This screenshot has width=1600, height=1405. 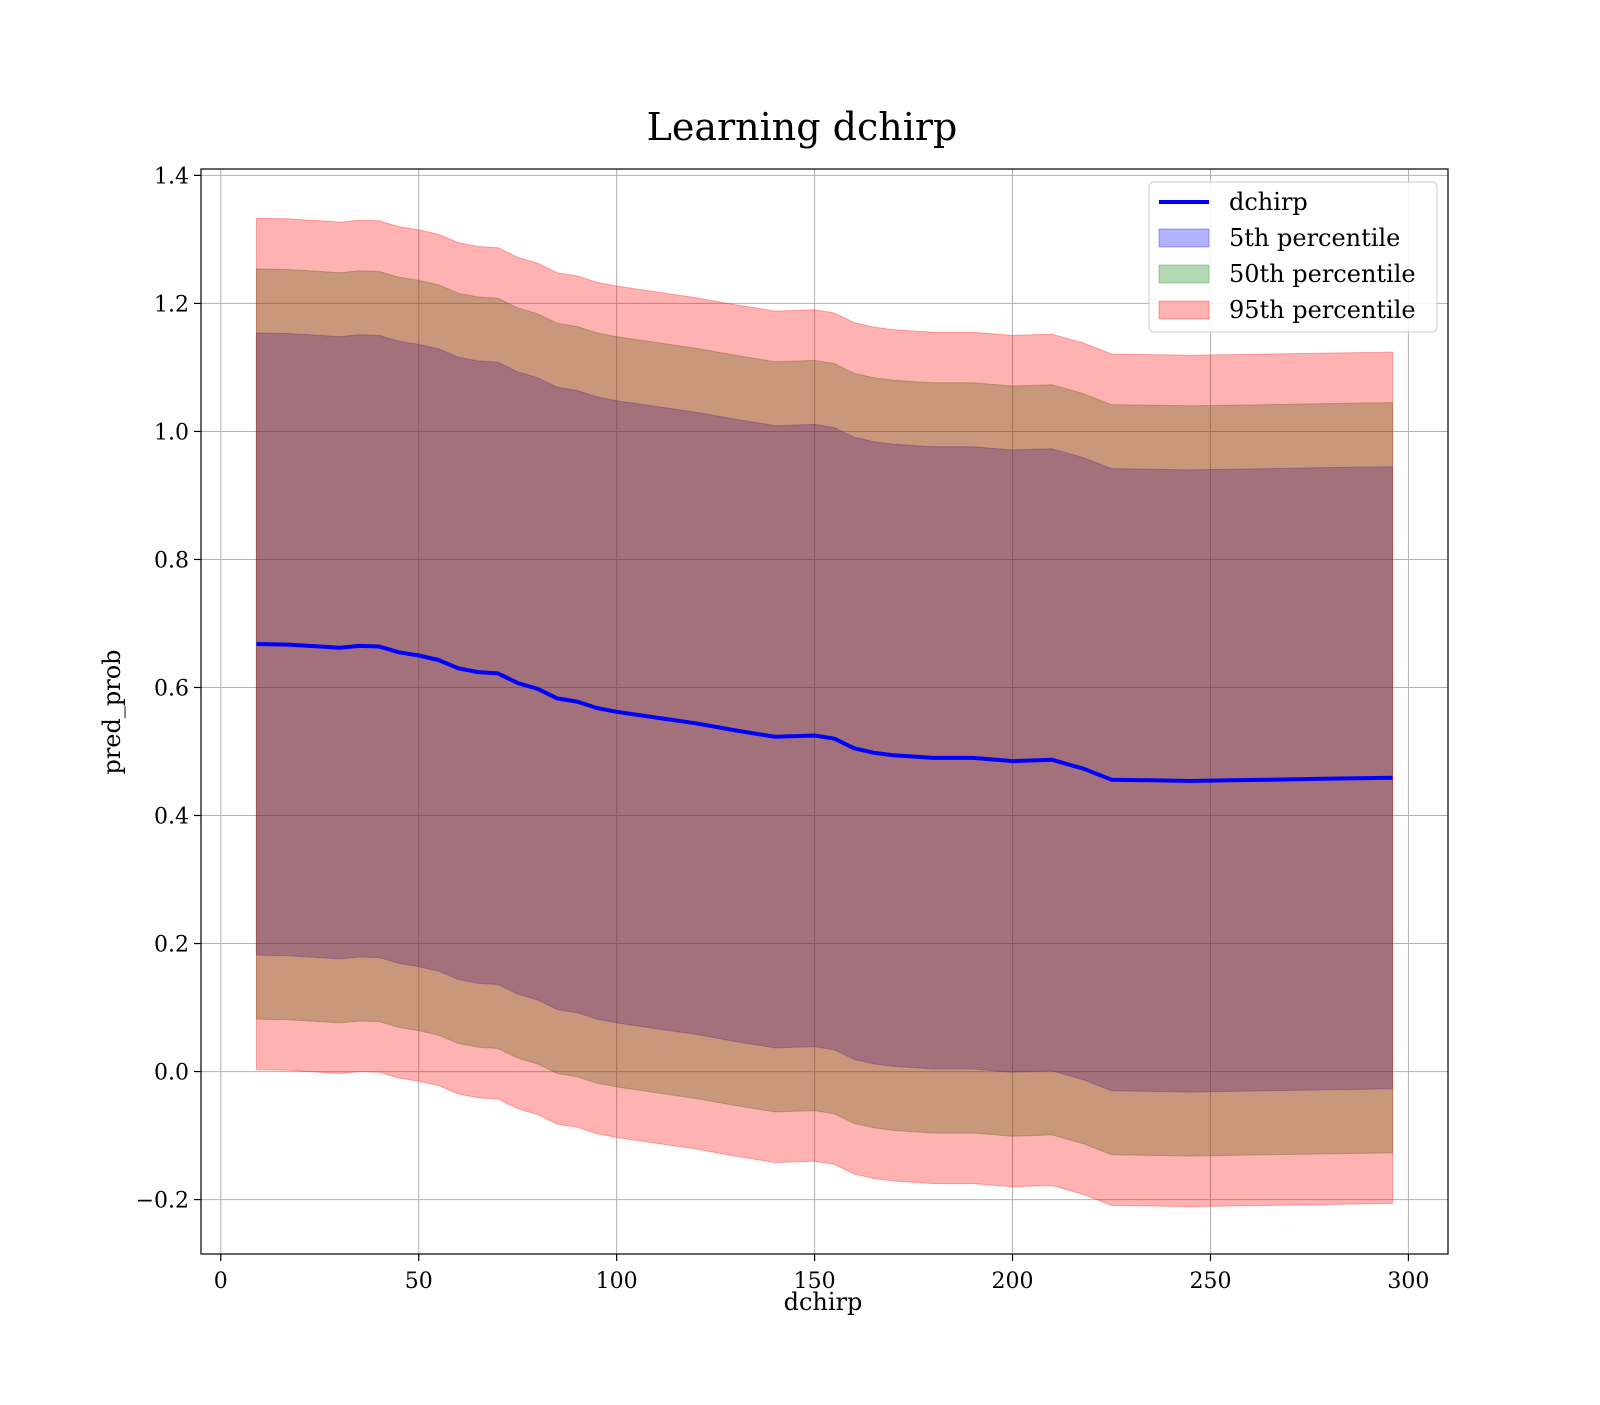 What do you see at coordinates (419, 1281) in the screenshot?
I see `x-tick-label: 50` at bounding box center [419, 1281].